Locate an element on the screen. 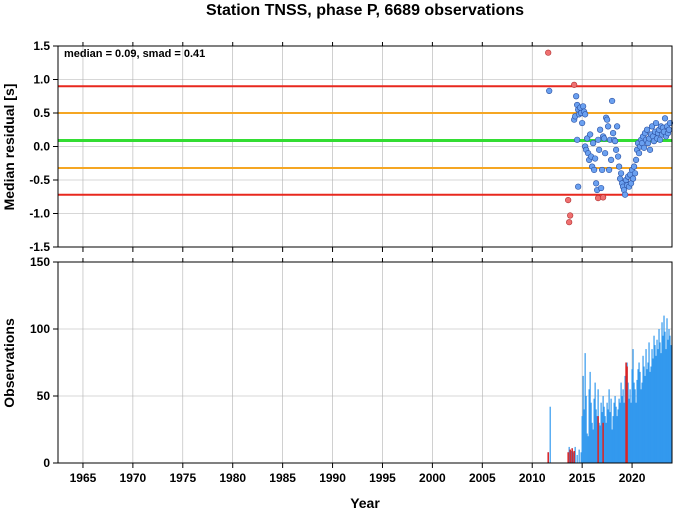 The width and height of the screenshot is (678, 511). observations-y-axis-label: Observations is located at coordinates (9, 363).